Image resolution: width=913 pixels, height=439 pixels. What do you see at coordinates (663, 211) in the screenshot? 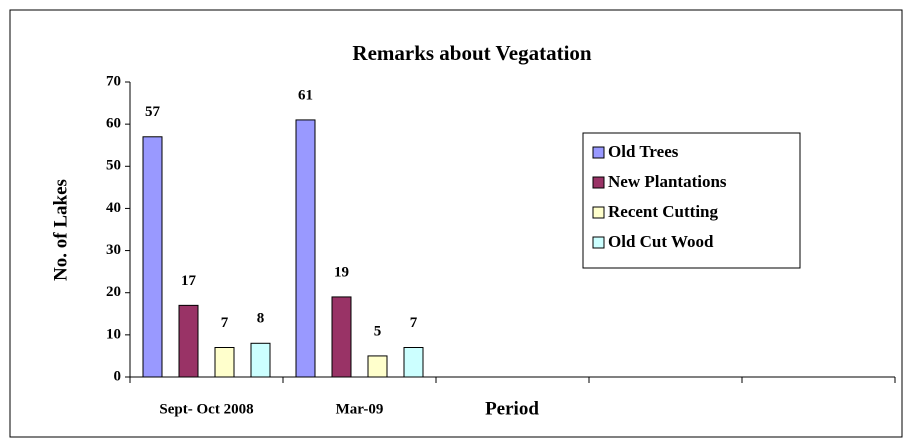
I see `legend-label: Recent Cutting` at bounding box center [663, 211].